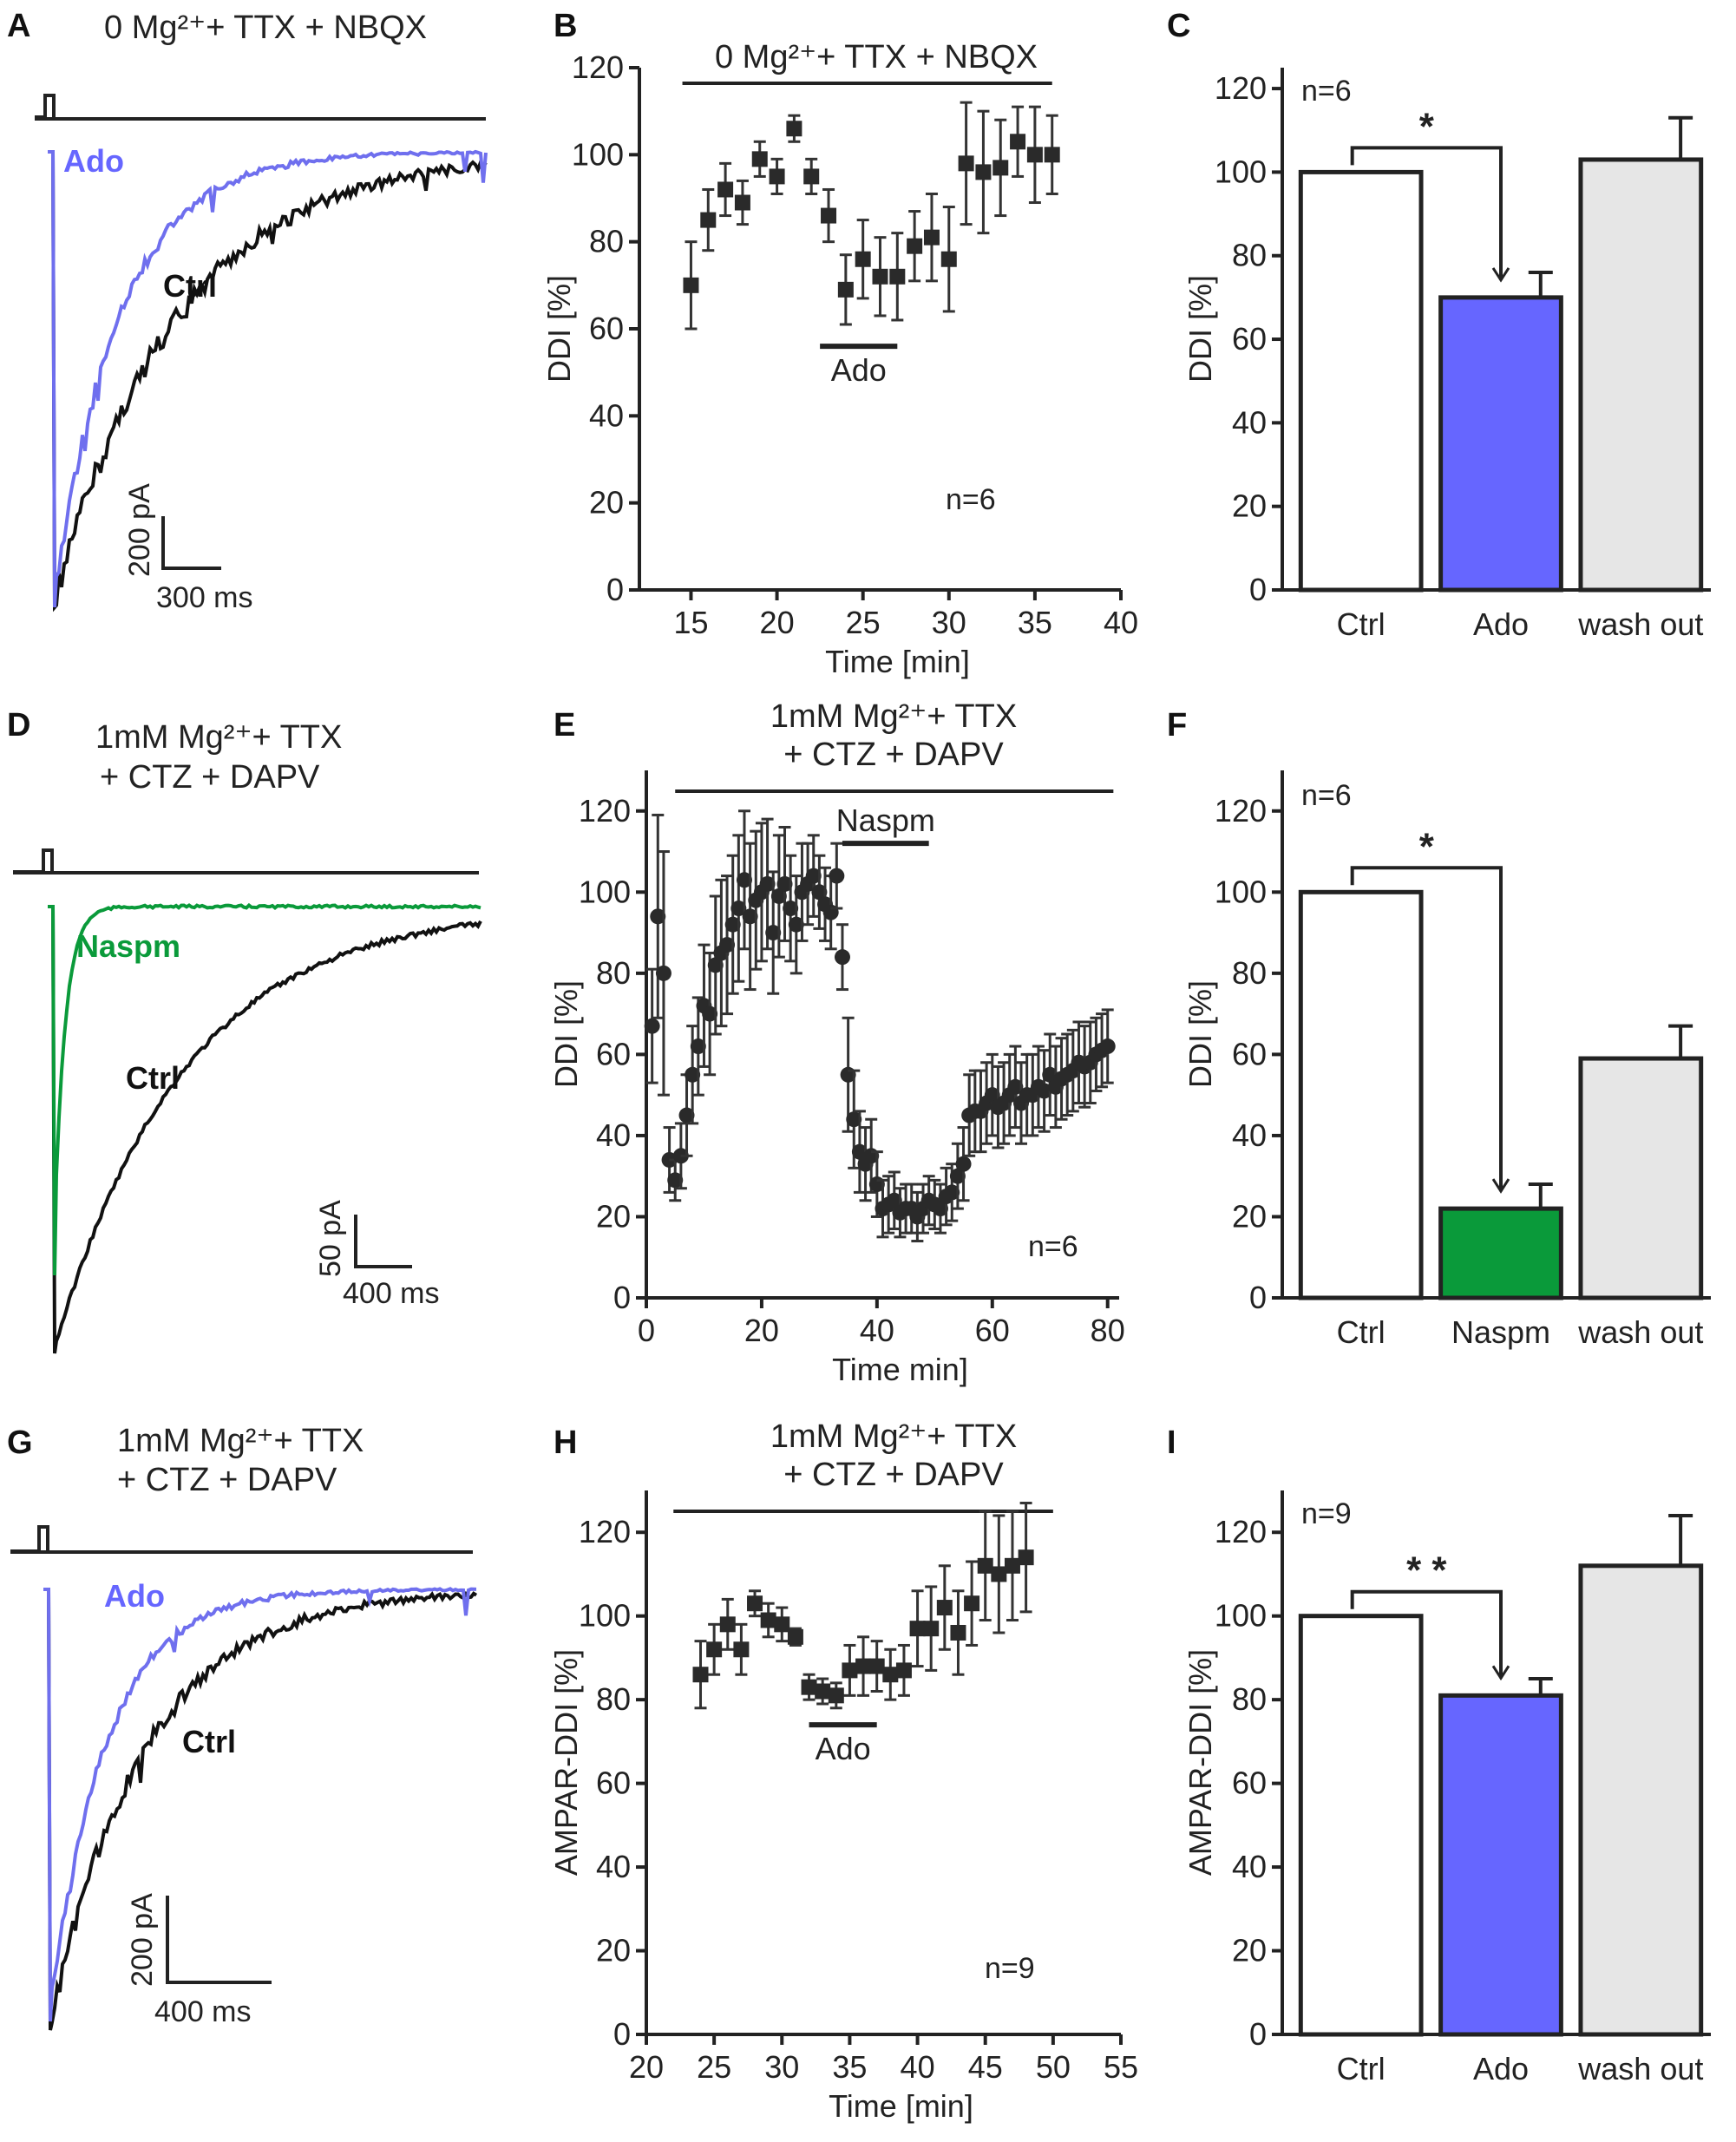  What do you see at coordinates (20, 1443) in the screenshot?
I see `panel-letter-g: G` at bounding box center [20, 1443].